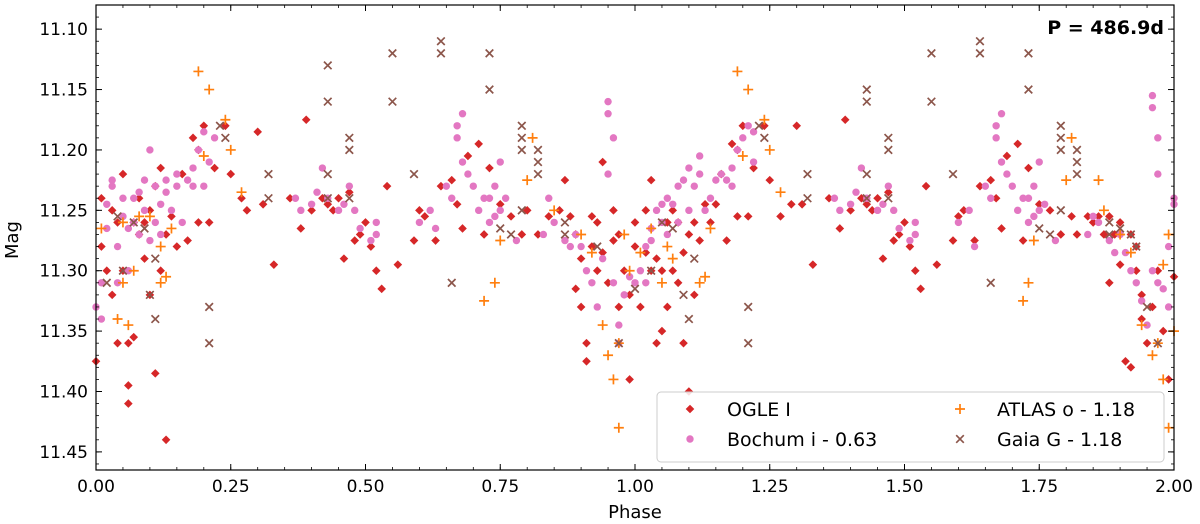 This screenshot has height=524, width=1200. What do you see at coordinates (500, 487) in the screenshot?
I see `x-tick-label: 0.75` at bounding box center [500, 487].